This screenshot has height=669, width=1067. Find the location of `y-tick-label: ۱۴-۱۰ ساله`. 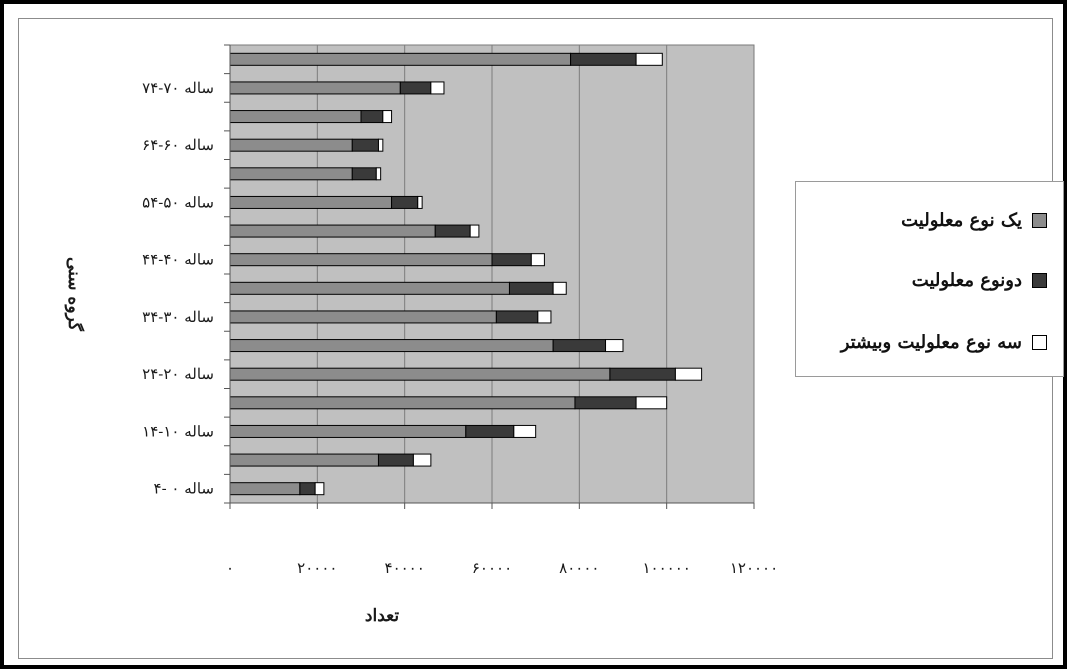

y-tick-label: ۱۴-۱۰ ساله is located at coordinates (178, 431).